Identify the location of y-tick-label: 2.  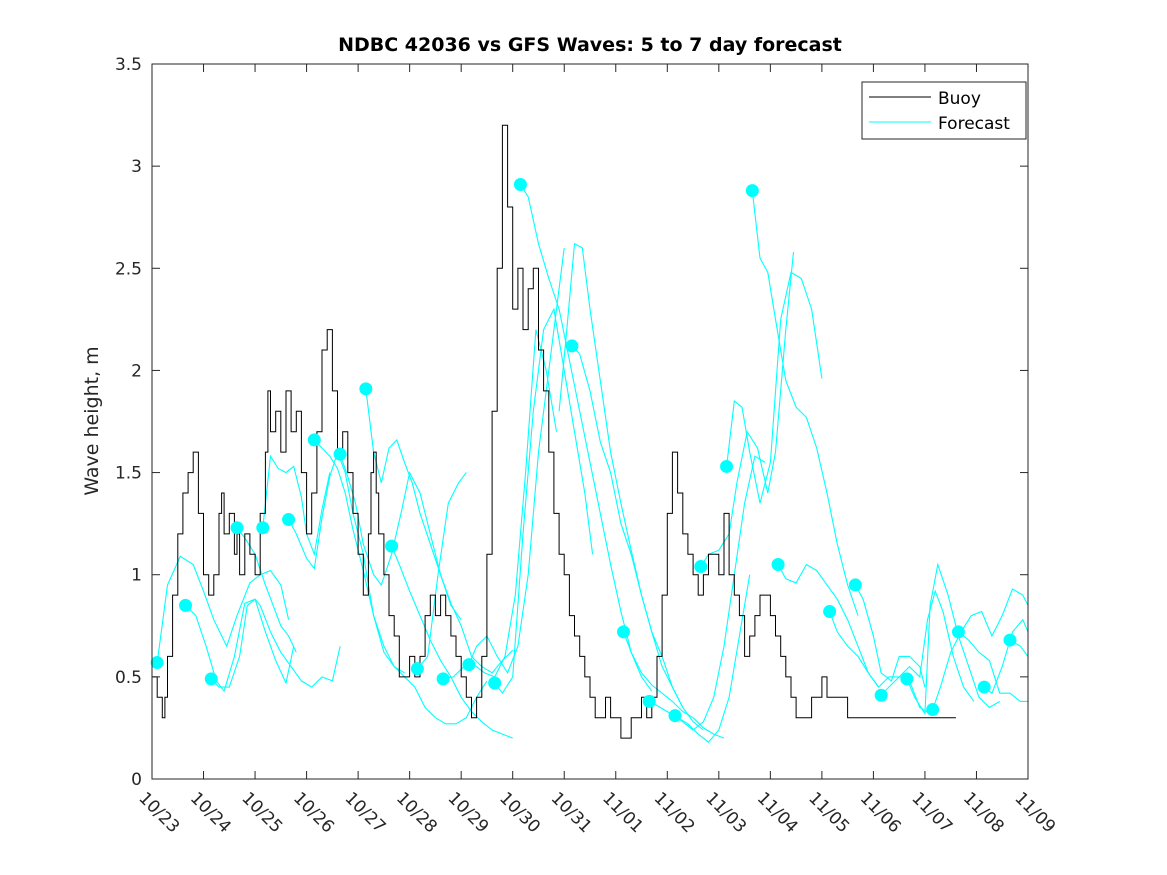
(136, 371).